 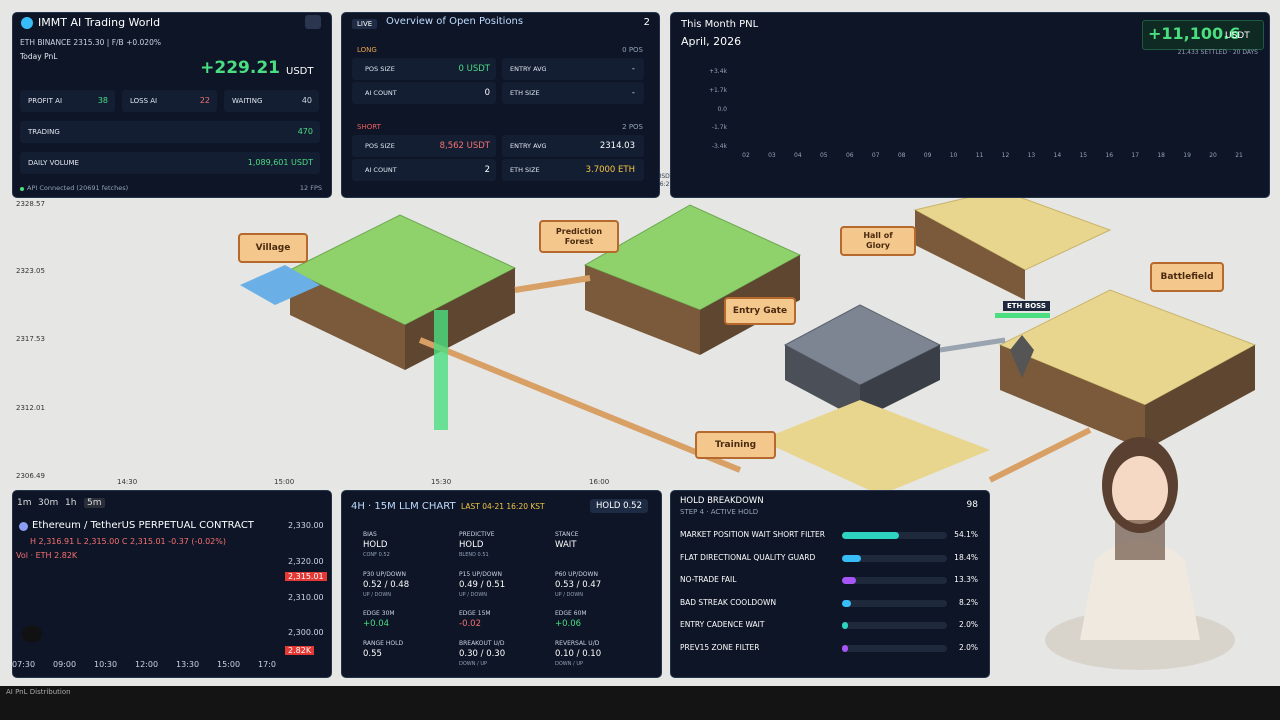 I want to click on logo-icon, so click(x=27, y=23).